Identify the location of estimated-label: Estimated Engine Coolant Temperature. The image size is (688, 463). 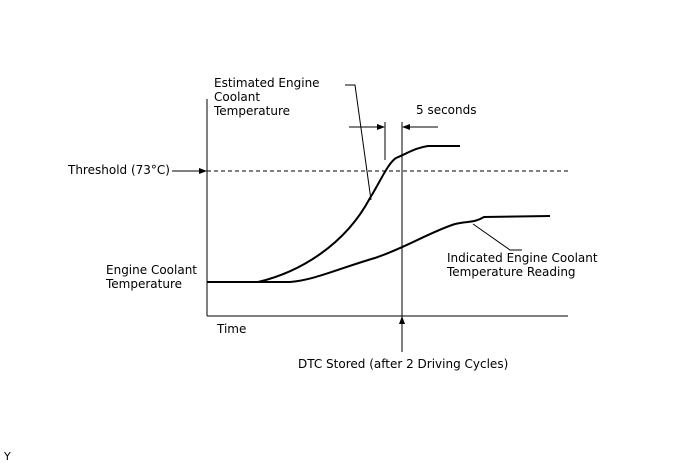
(268, 97).